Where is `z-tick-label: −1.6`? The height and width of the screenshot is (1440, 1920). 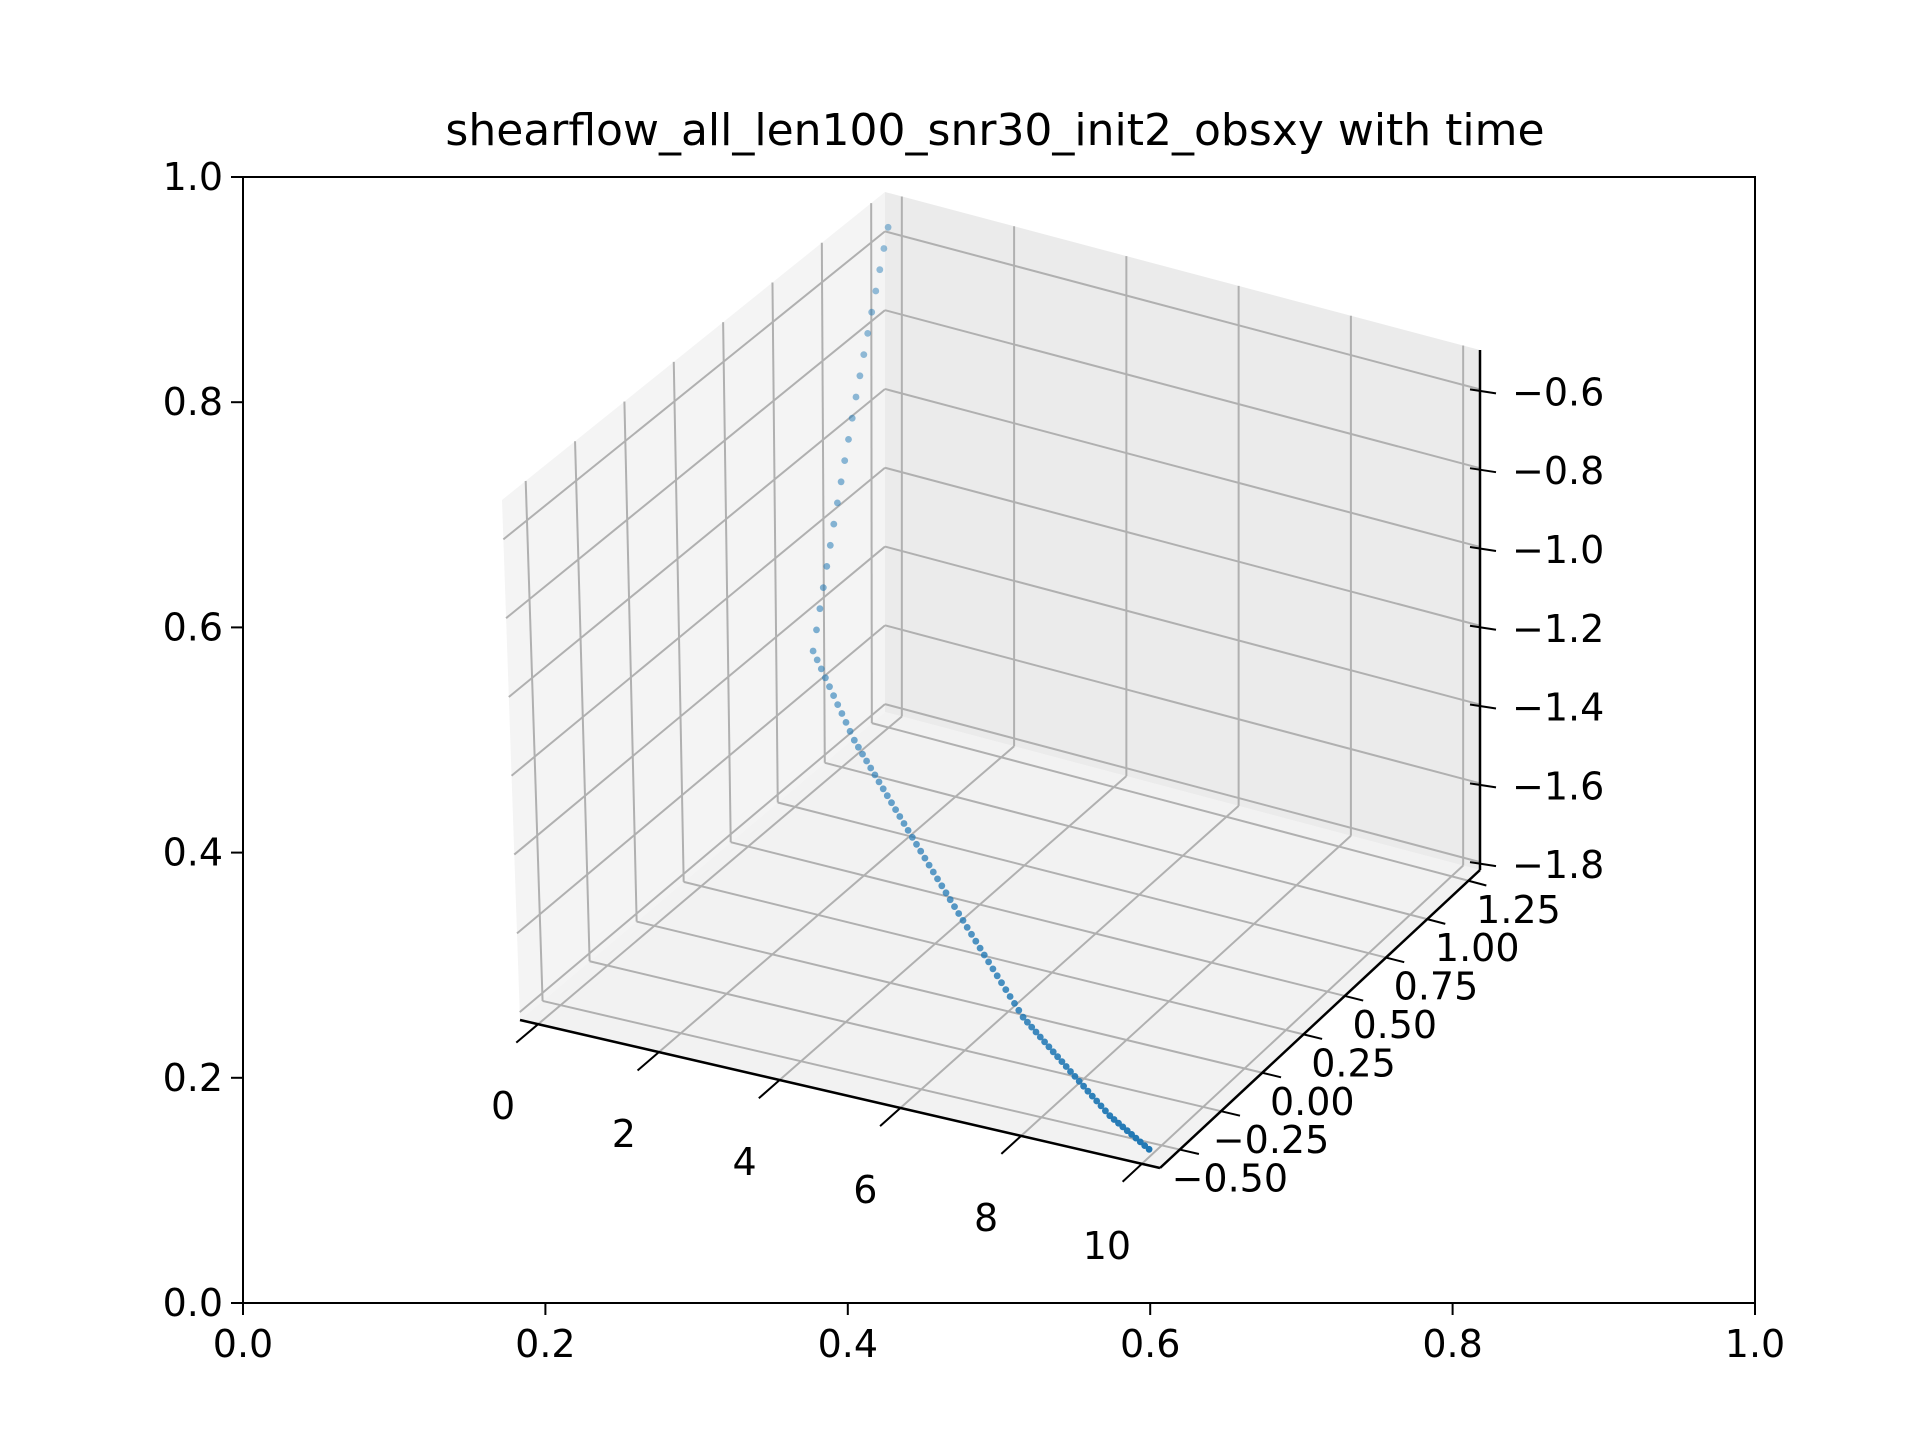 z-tick-label: −1.6 is located at coordinates (1558, 786).